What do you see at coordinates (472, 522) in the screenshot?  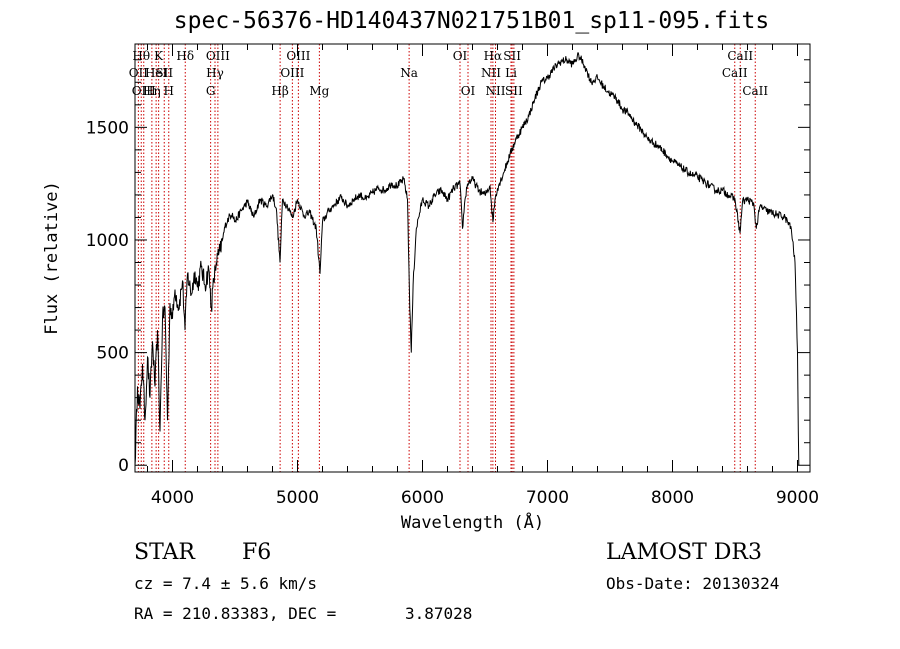 I see `x-axis-title: Wavelength (Å)` at bounding box center [472, 522].